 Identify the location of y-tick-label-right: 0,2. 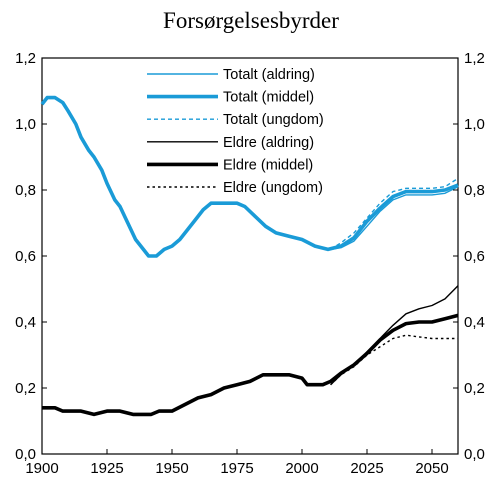
(474, 388).